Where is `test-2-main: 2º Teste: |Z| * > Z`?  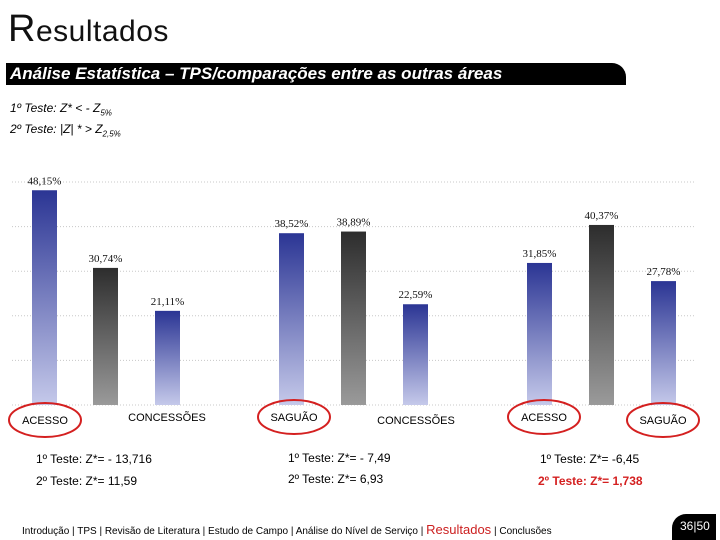 test-2-main: 2º Teste: |Z| * > Z is located at coordinates (56, 129).